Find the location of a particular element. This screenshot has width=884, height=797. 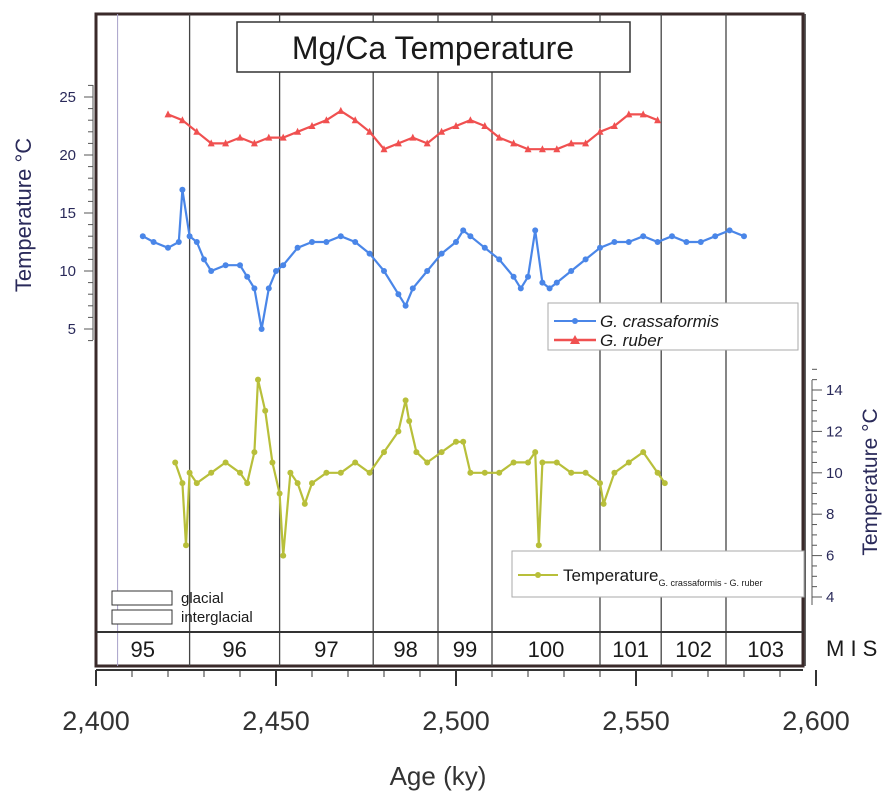

right-axis-tick-label: 10 is located at coordinates (834, 473).